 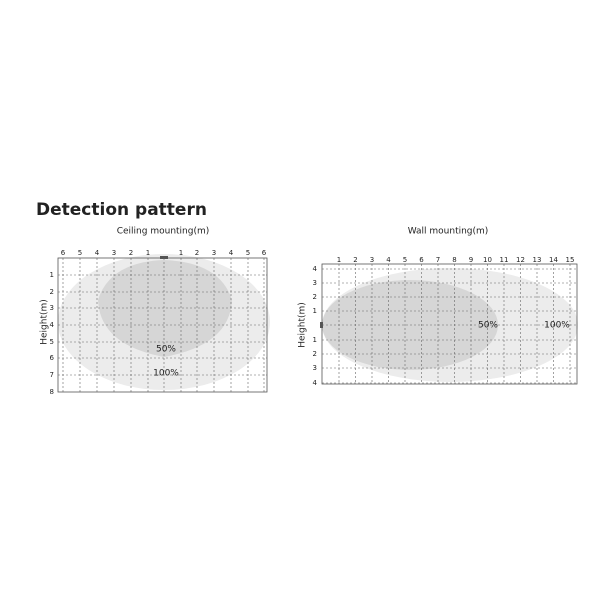 I want to click on top-tick: 12, so click(x=520, y=260).